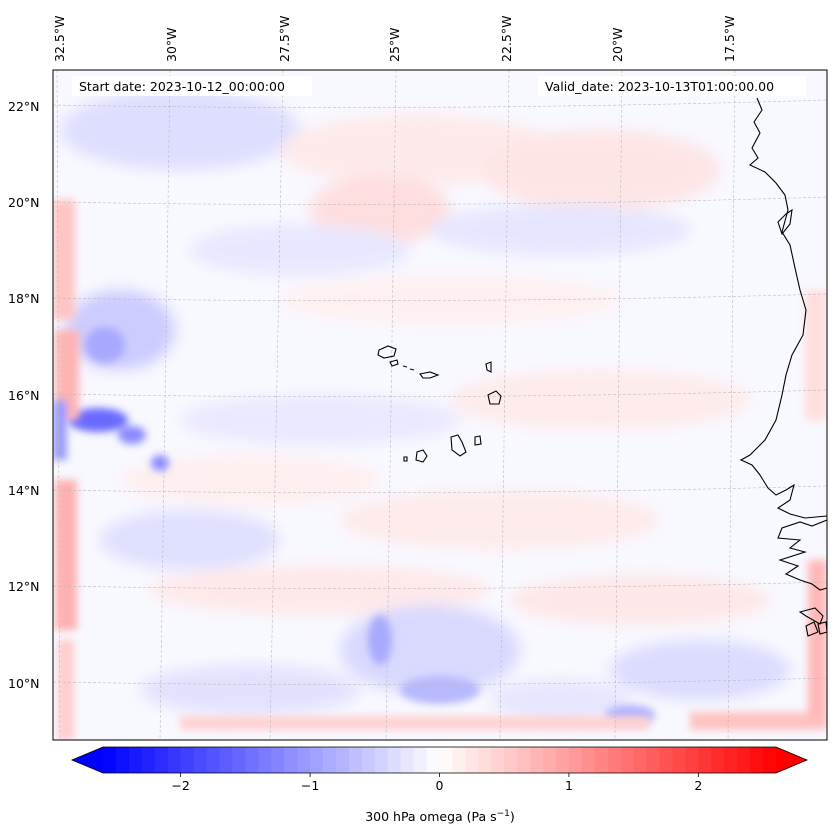  What do you see at coordinates (659, 86) in the screenshot?
I see `valid-date-label: Valid_date: 2023-10-13T01:00:00.00` at bounding box center [659, 86].